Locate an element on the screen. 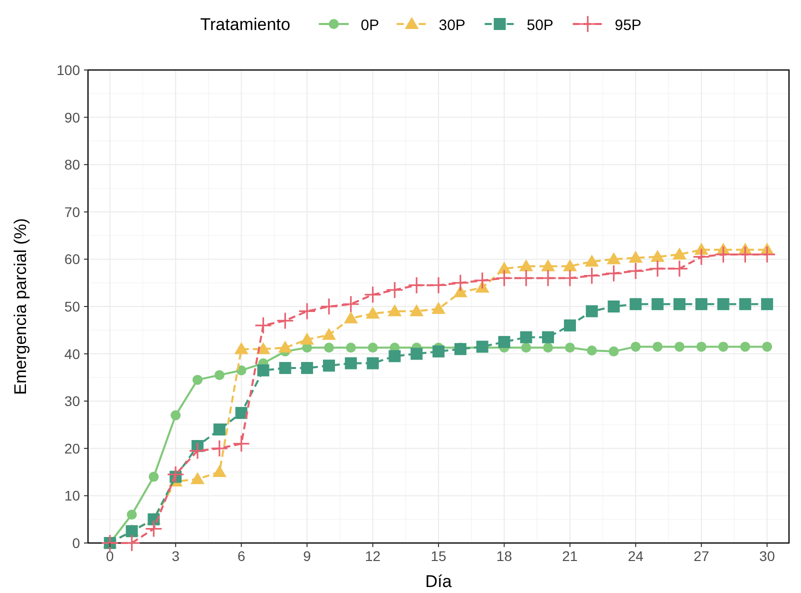  x-axis-title: Día is located at coordinates (438, 581).